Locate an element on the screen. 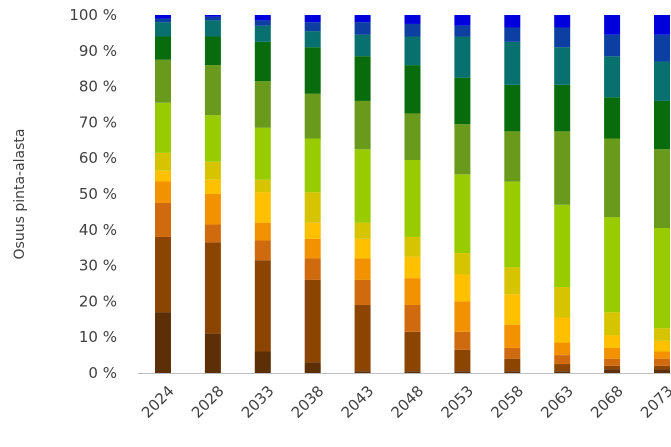 Image resolution: width=671 pixels, height=447 pixels. bar-segment-2038-s4 is located at coordinates (312, 248).